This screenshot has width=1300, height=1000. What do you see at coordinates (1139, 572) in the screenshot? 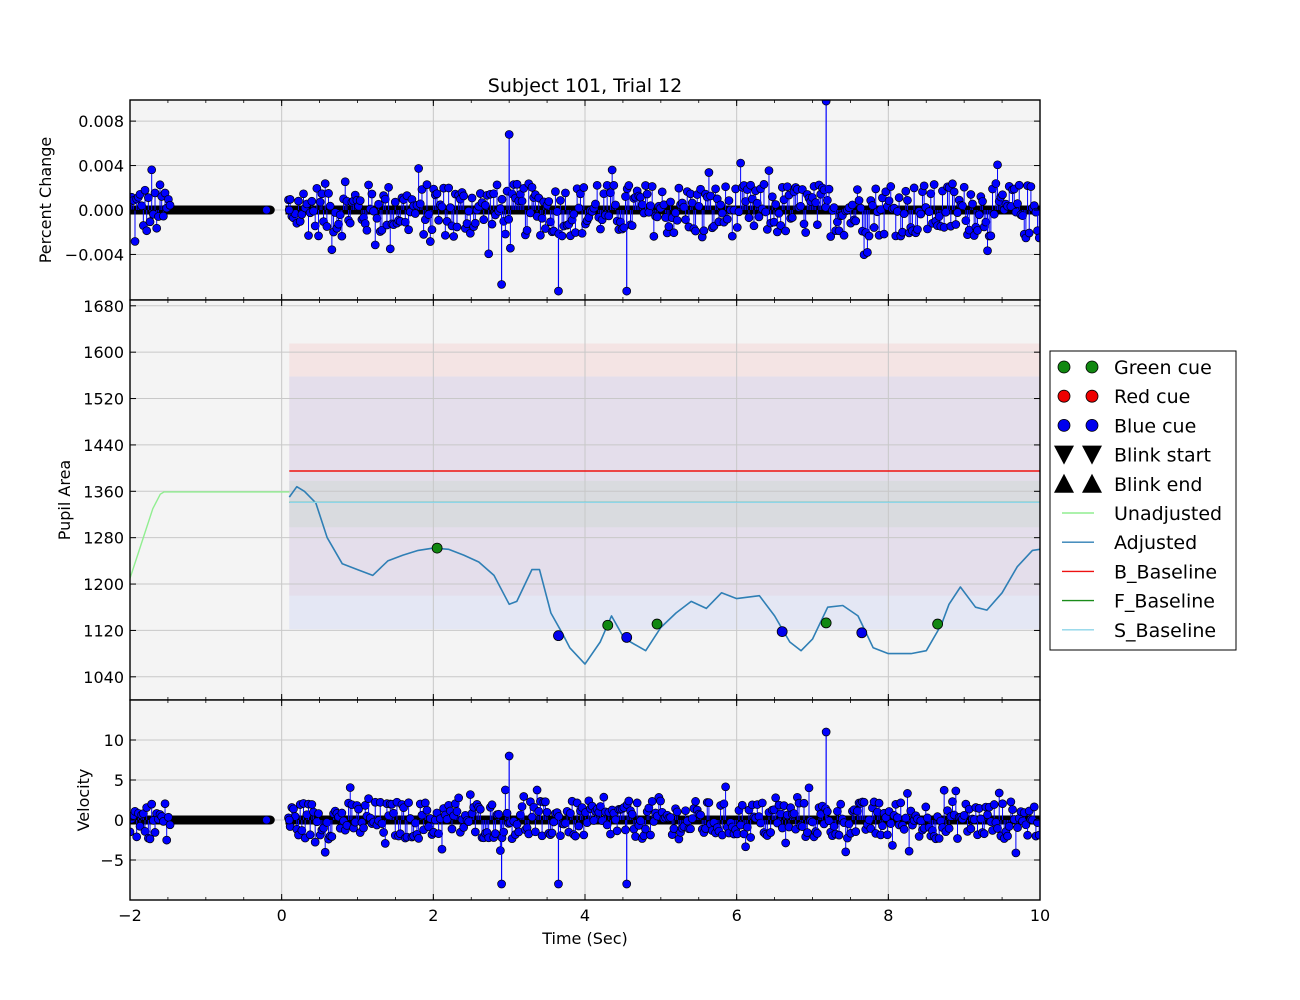
I see `legend-item: B_Baseline` at bounding box center [1139, 572].